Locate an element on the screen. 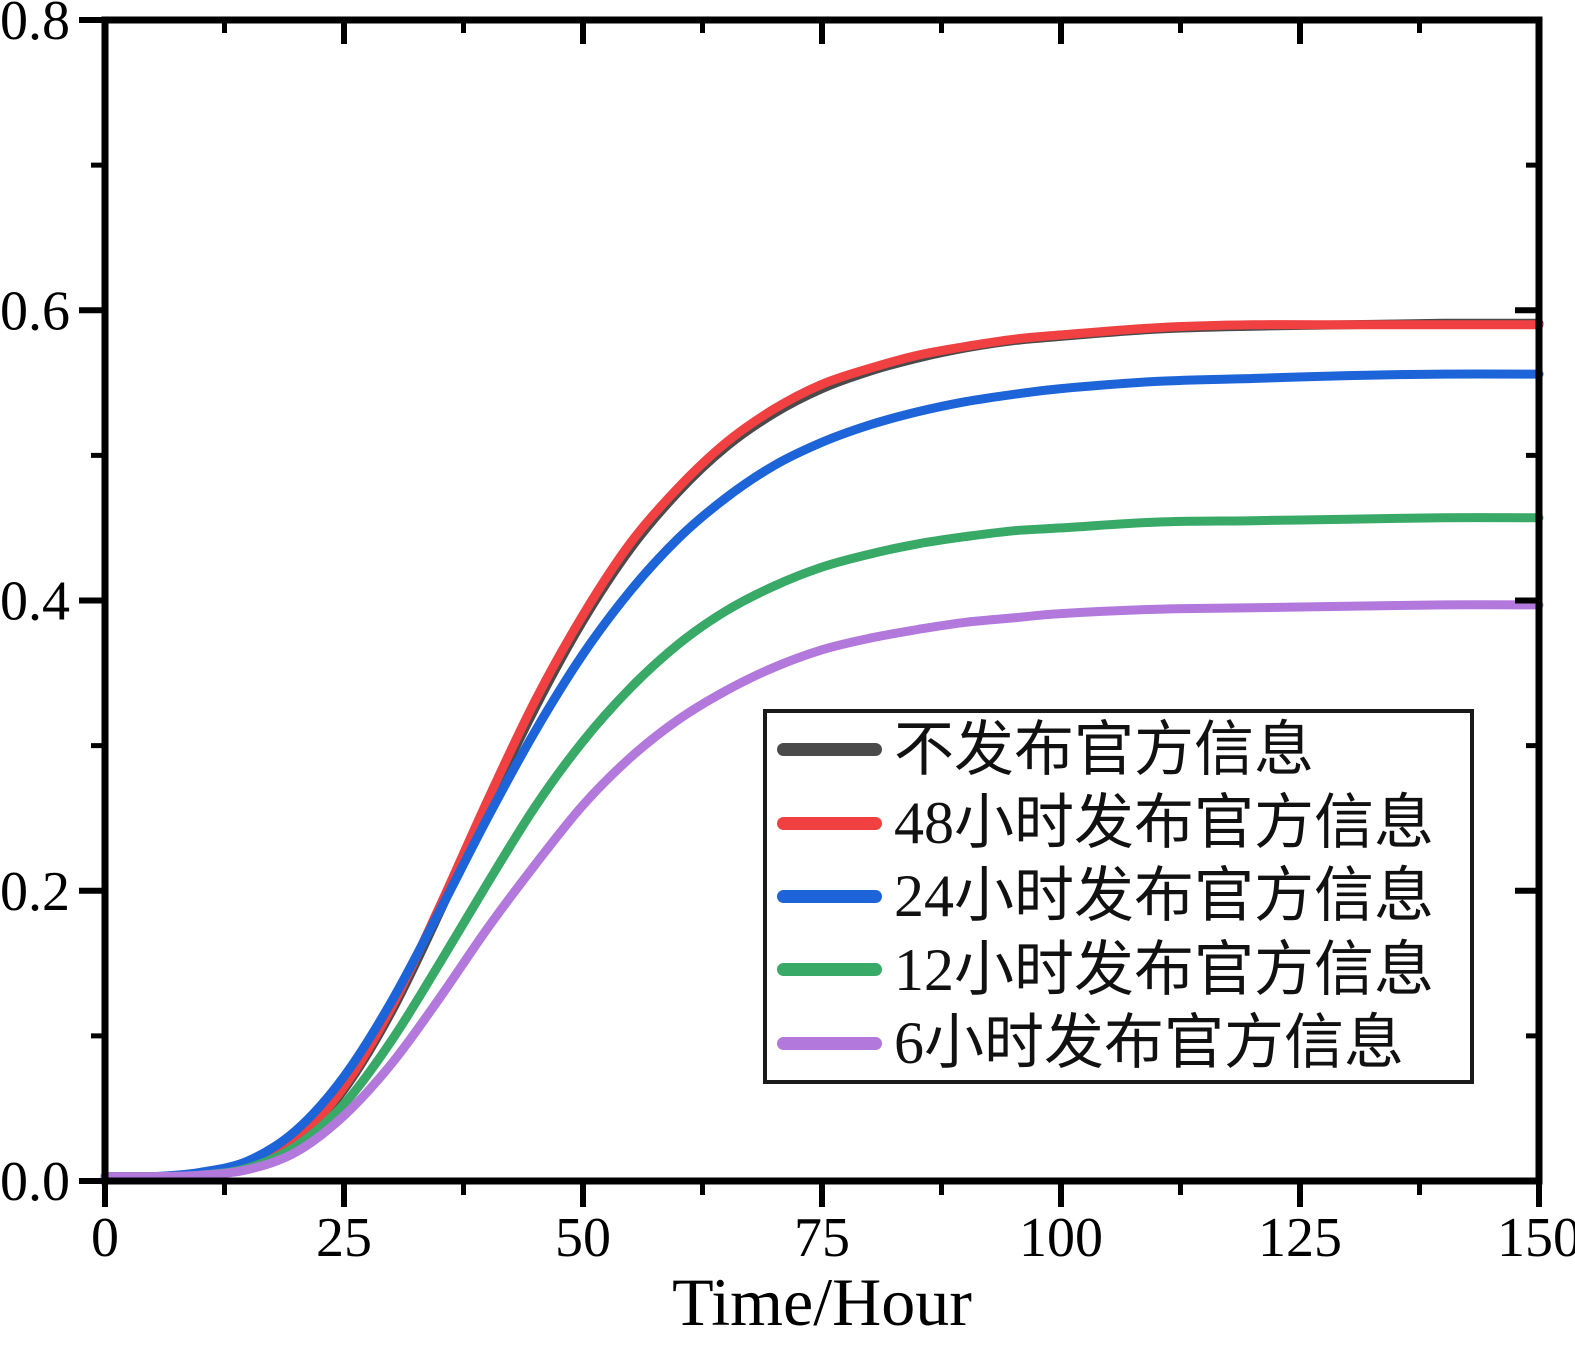 The image size is (1575, 1354). legend-item: 12小时发布官方信息 is located at coordinates (1118, 969).